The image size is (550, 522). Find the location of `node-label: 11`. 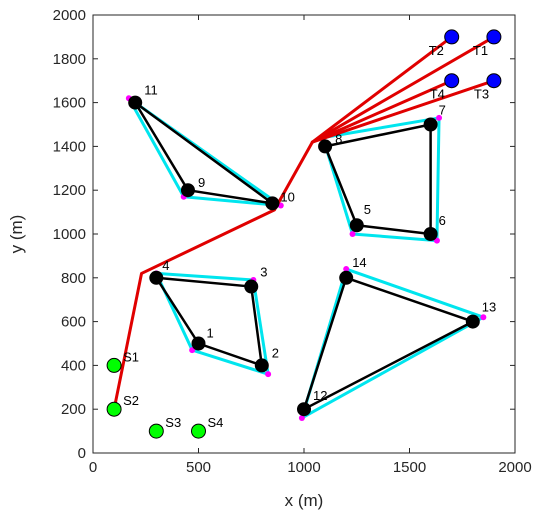

node-label: 11 is located at coordinates (151, 90).